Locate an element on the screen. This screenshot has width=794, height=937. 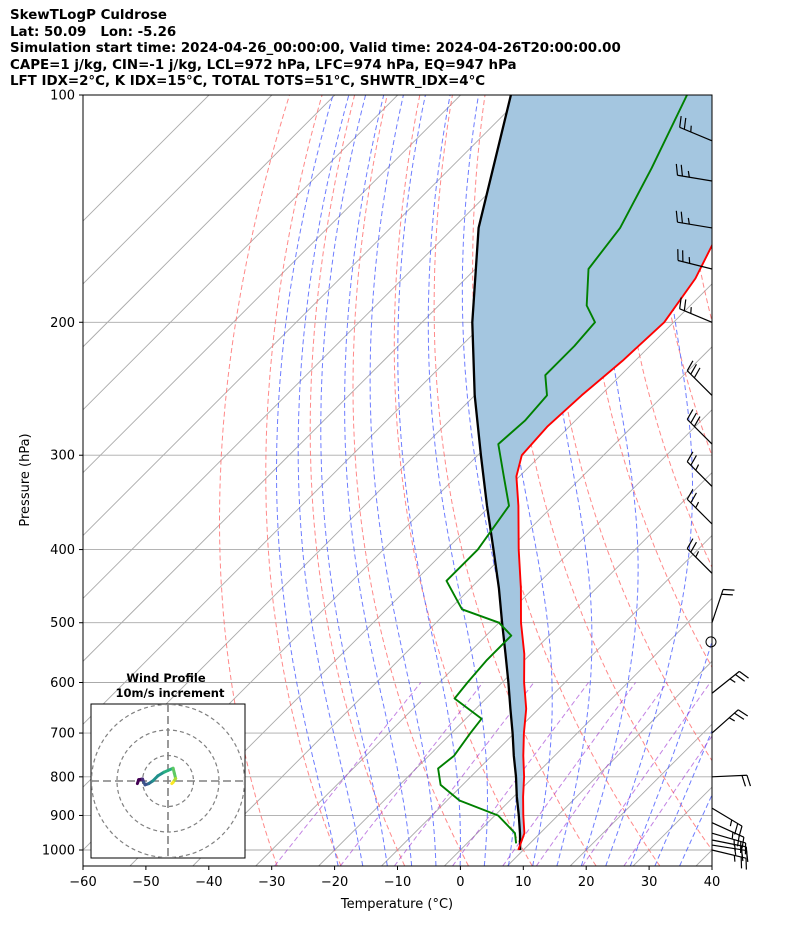
x-tick-label: 0 is located at coordinates (460, 882).